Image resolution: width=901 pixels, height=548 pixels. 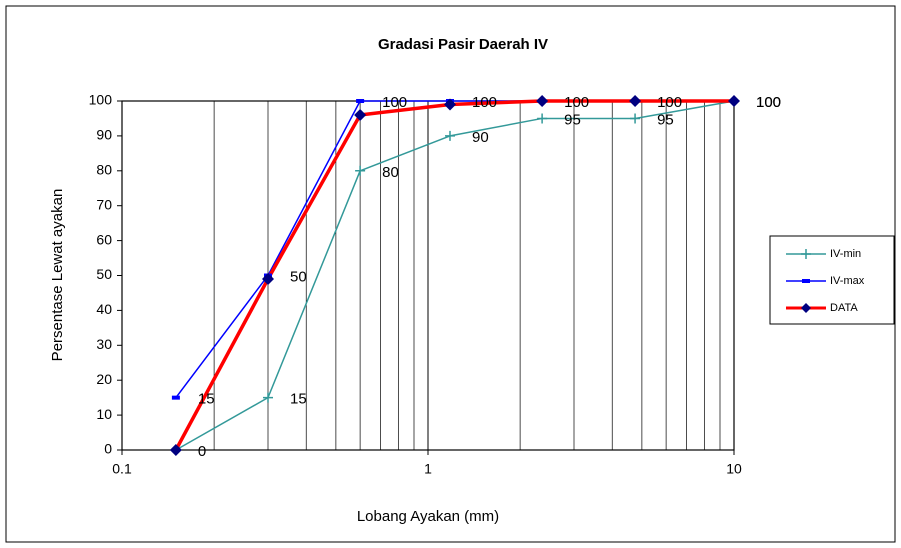 I want to click on y-axis-label: Persentase Lewat ayakan, so click(x=57, y=275).